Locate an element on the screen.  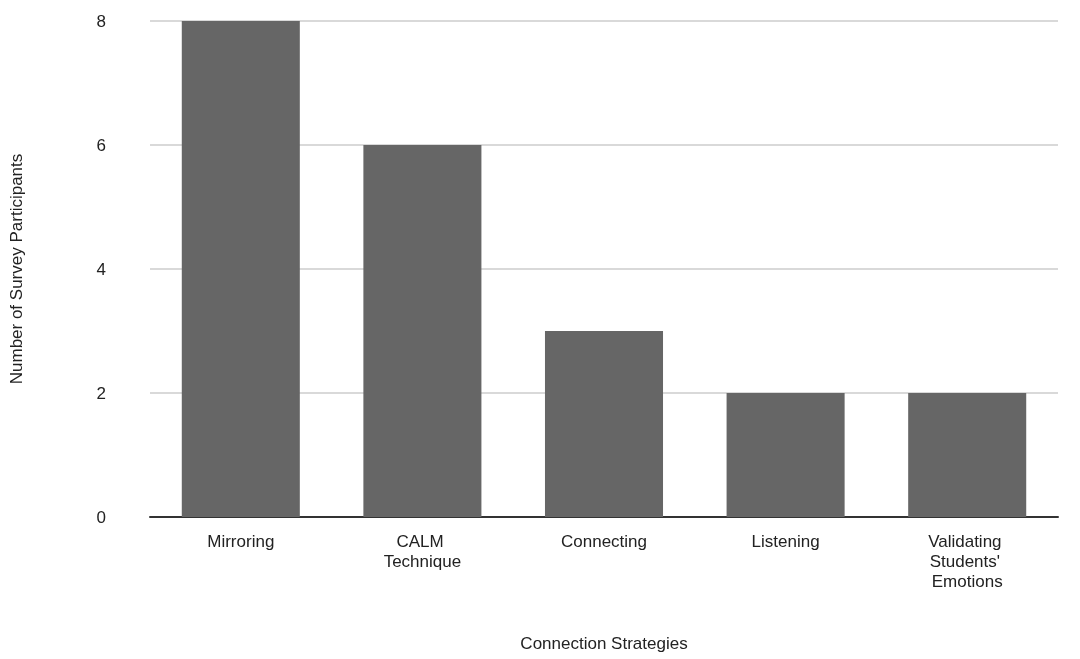
y-tick-label: 2 is located at coordinates (101, 393).